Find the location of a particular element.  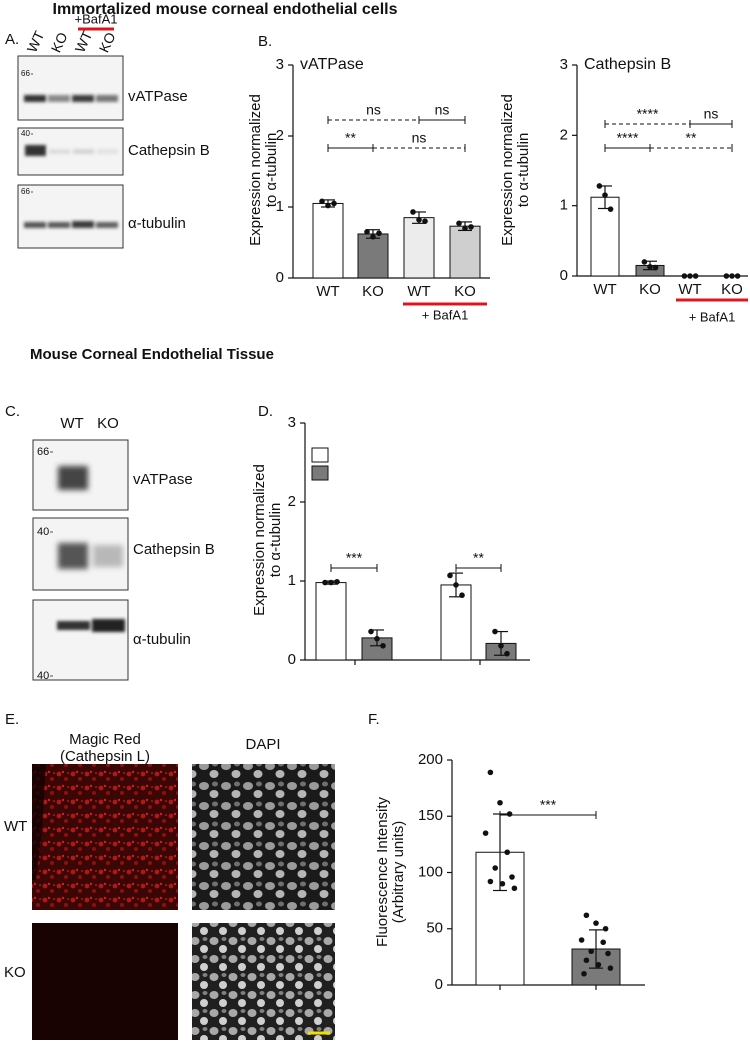

image-shadow is located at coordinates (39, 822).